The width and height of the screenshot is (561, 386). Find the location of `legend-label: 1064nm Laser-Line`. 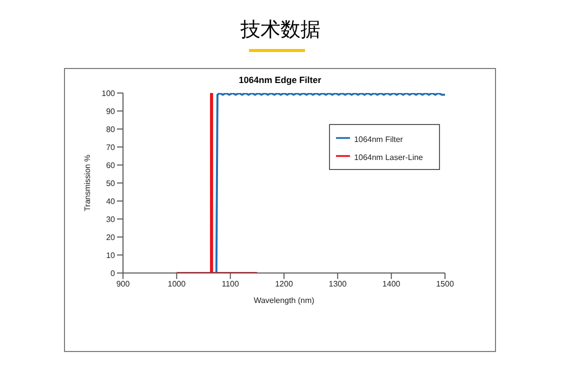

legend-label: 1064nm Laser-Line is located at coordinates (388, 157).